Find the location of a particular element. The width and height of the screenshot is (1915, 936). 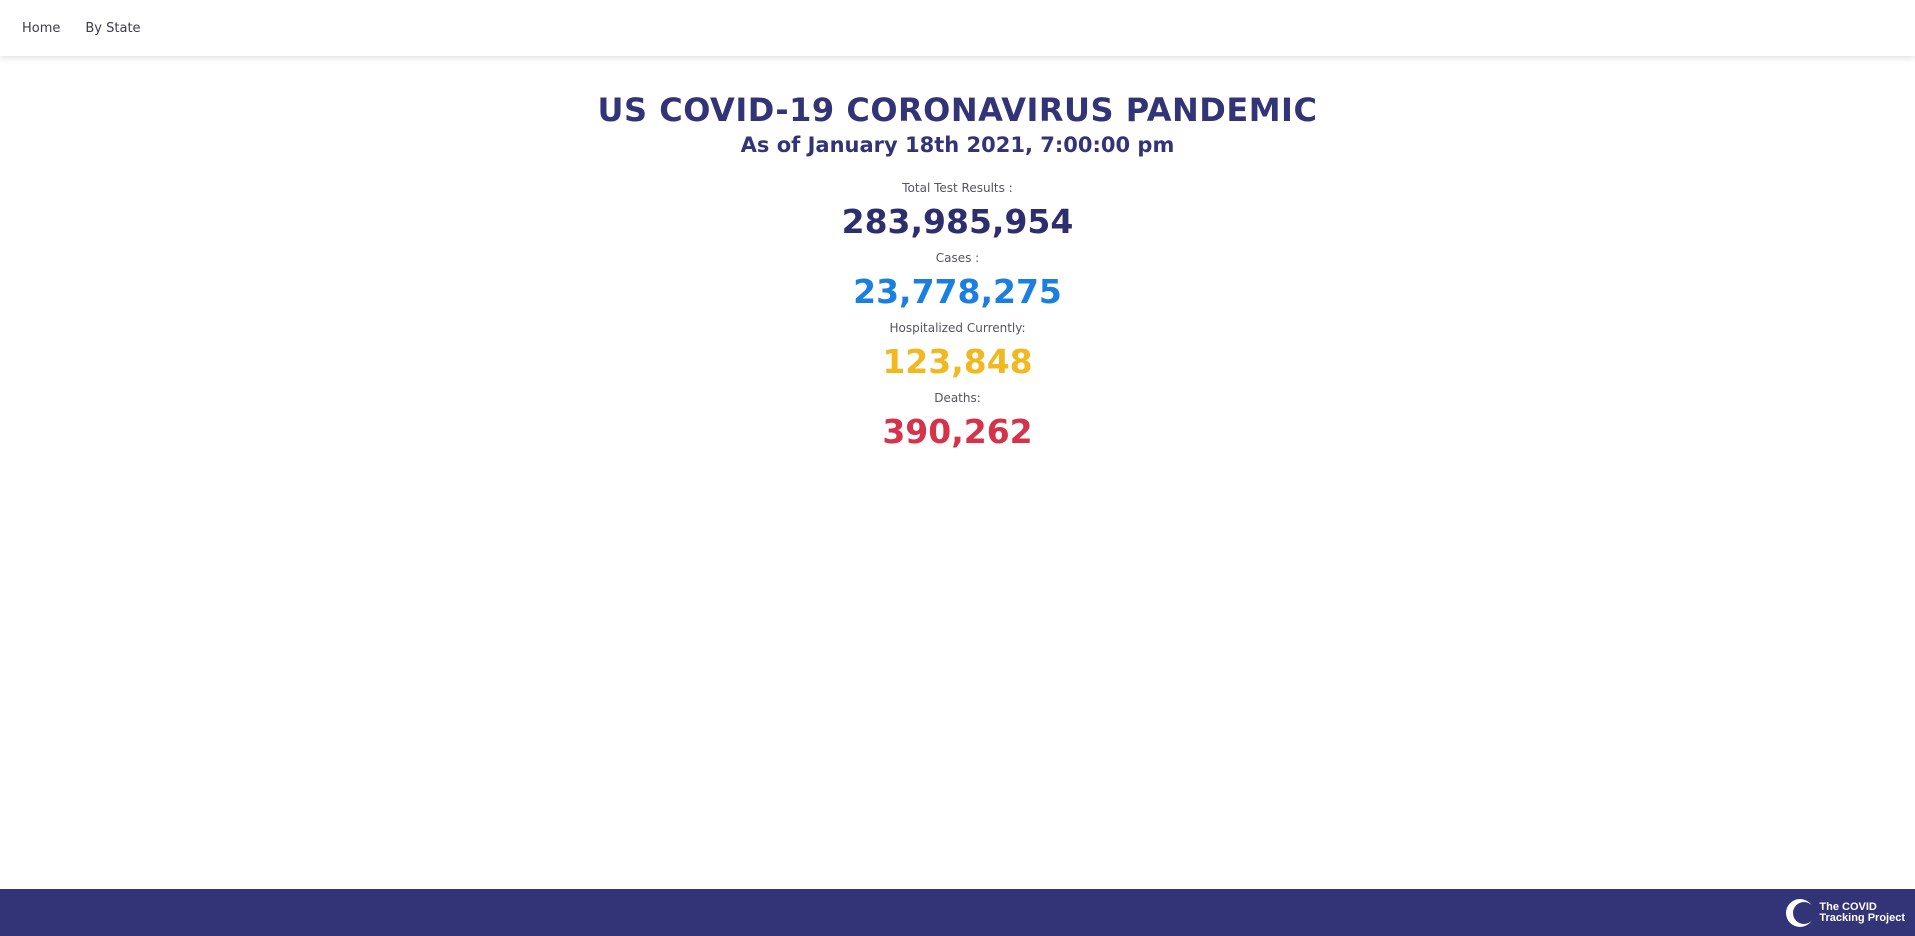

stat-label-deaths: Deaths: is located at coordinates (957, 398).